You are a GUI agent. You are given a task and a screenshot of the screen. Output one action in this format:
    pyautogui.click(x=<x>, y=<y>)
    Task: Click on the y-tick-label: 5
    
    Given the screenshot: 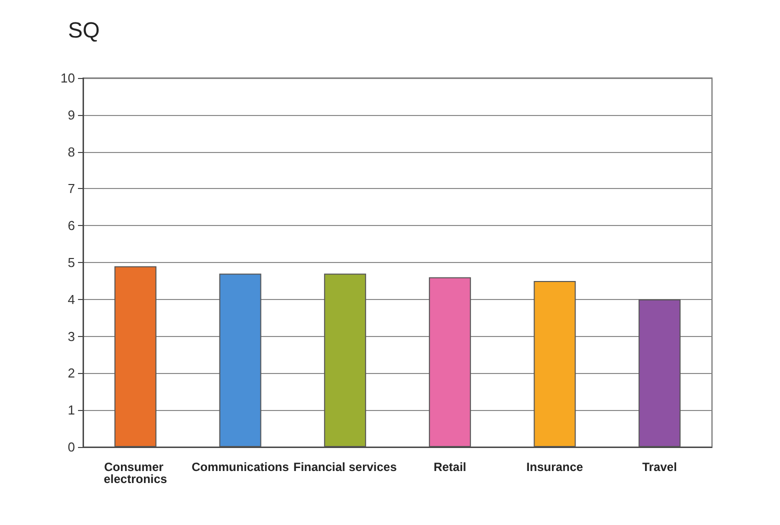 What is the action you would take?
    pyautogui.click(x=71, y=262)
    